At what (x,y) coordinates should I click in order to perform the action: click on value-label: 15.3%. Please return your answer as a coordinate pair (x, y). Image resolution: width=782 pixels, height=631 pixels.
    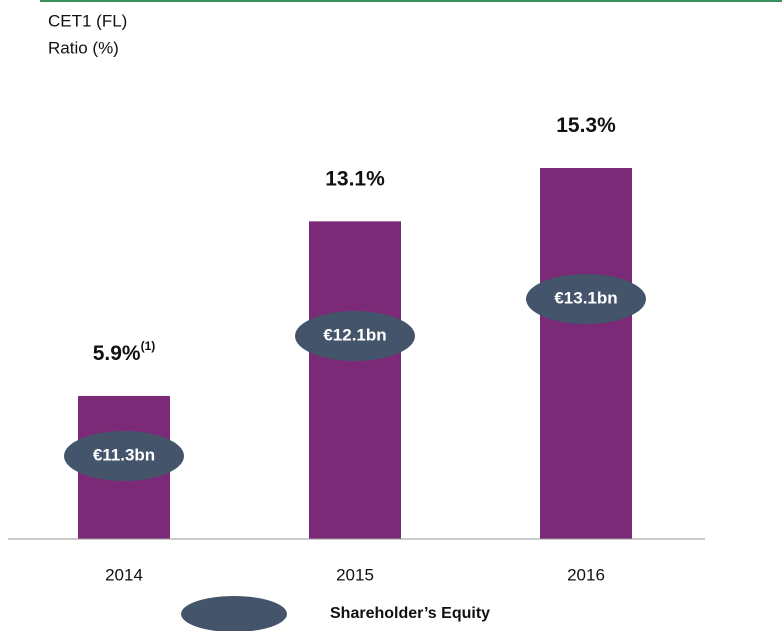
    Looking at the image, I should click on (586, 125).